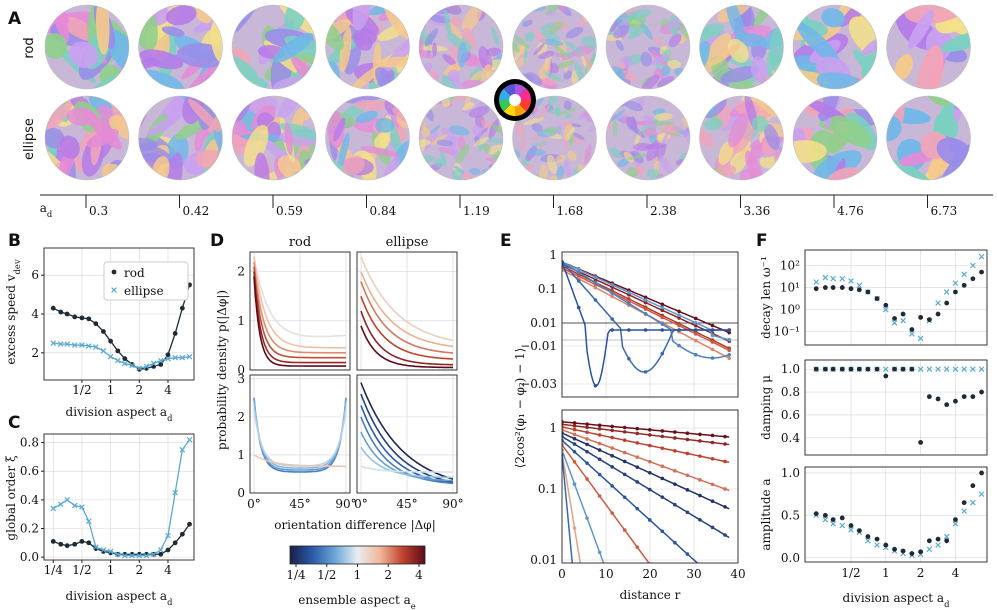 The height and width of the screenshot is (610, 997). Describe the element at coordinates (850, 573) in the screenshot. I see `x-tick-label: 1/2` at that location.